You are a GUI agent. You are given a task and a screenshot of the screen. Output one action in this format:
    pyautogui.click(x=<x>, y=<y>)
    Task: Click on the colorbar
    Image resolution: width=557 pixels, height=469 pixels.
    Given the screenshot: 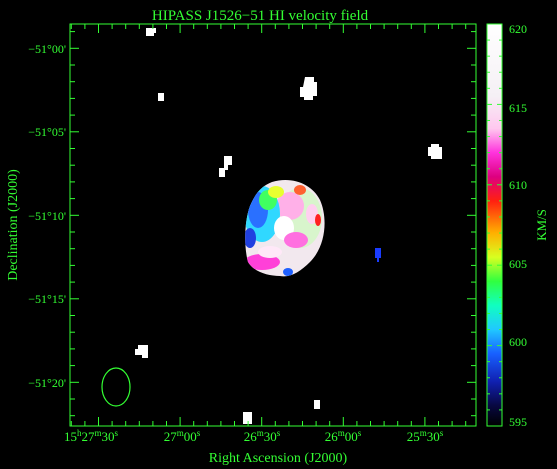 What is the action you would take?
    pyautogui.click(x=494, y=225)
    